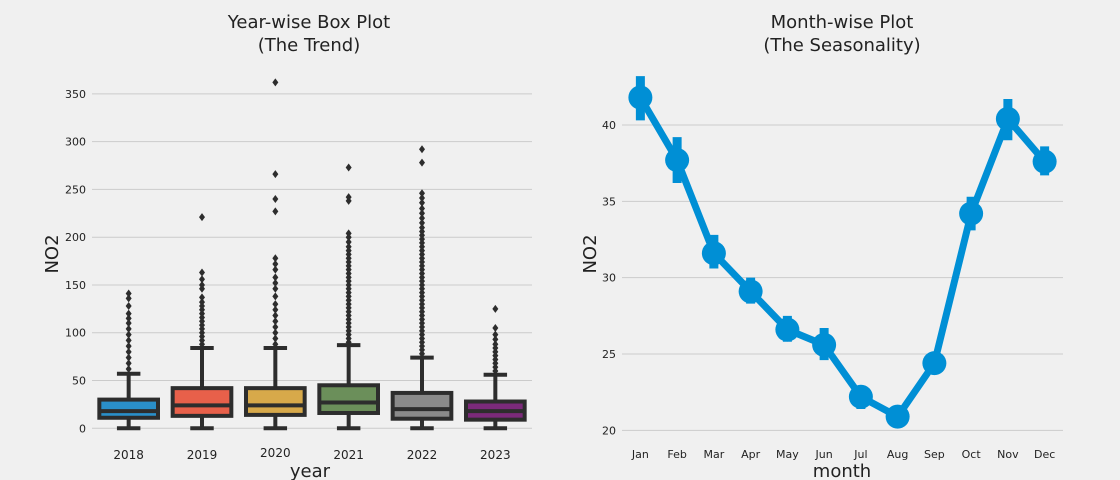 This screenshot has width=1120, height=480. I want to click on right-y-tick-label: 20, so click(609, 430).